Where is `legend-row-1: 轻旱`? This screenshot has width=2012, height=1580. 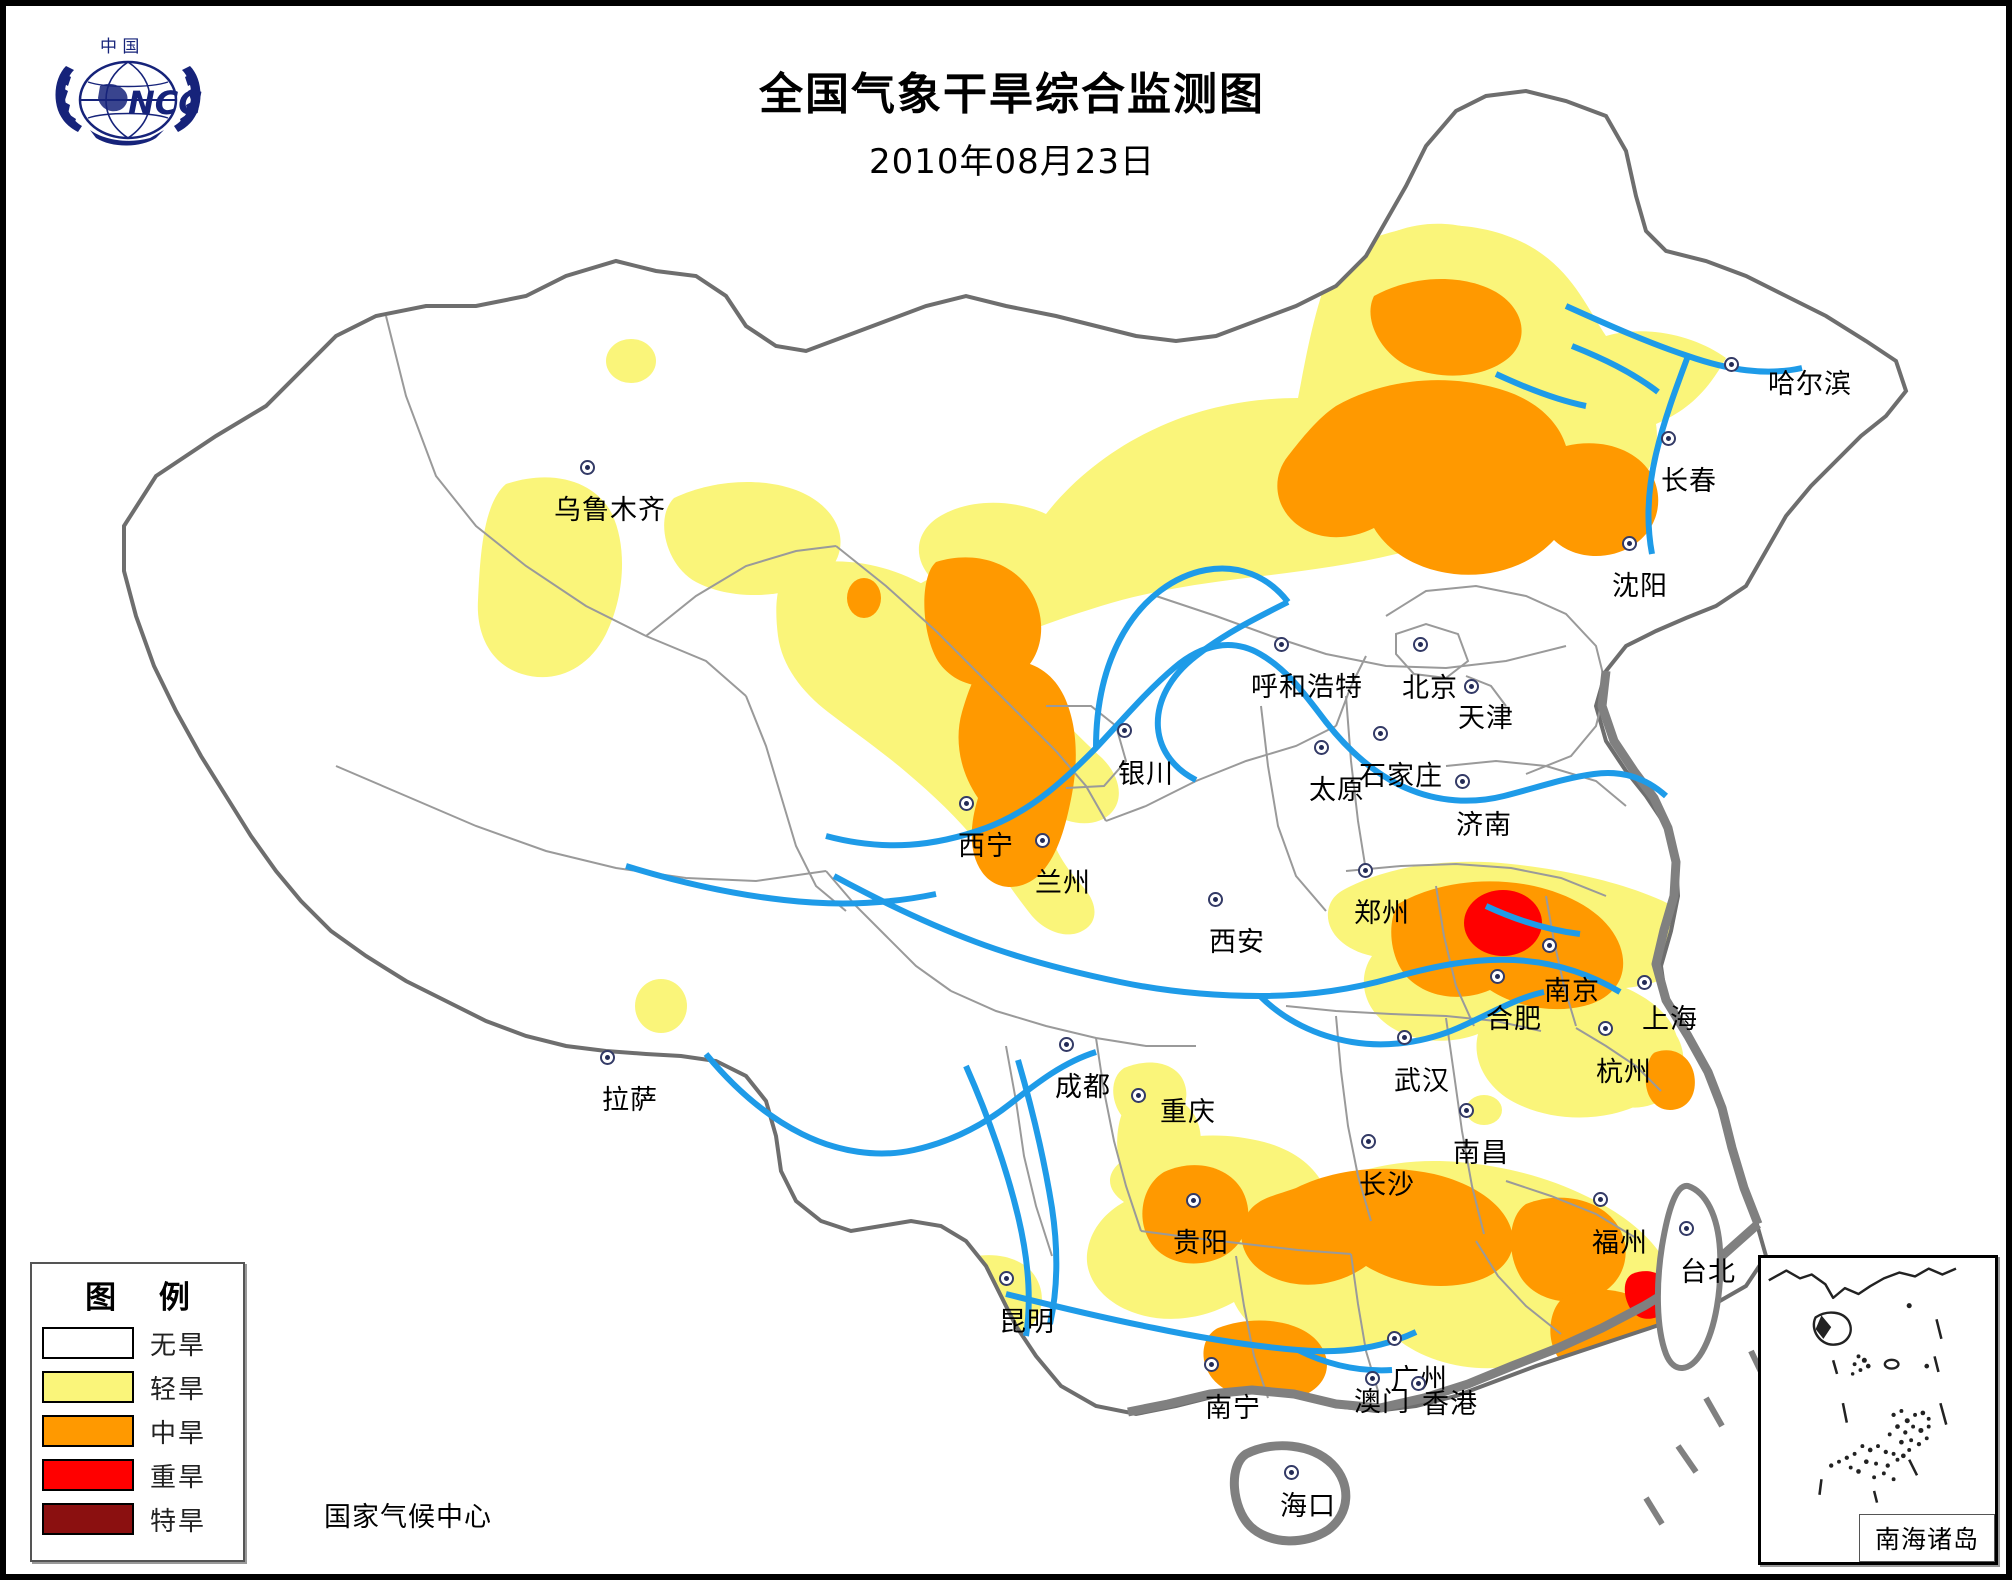
legend-row-1: 轻旱 is located at coordinates (137, 1387).